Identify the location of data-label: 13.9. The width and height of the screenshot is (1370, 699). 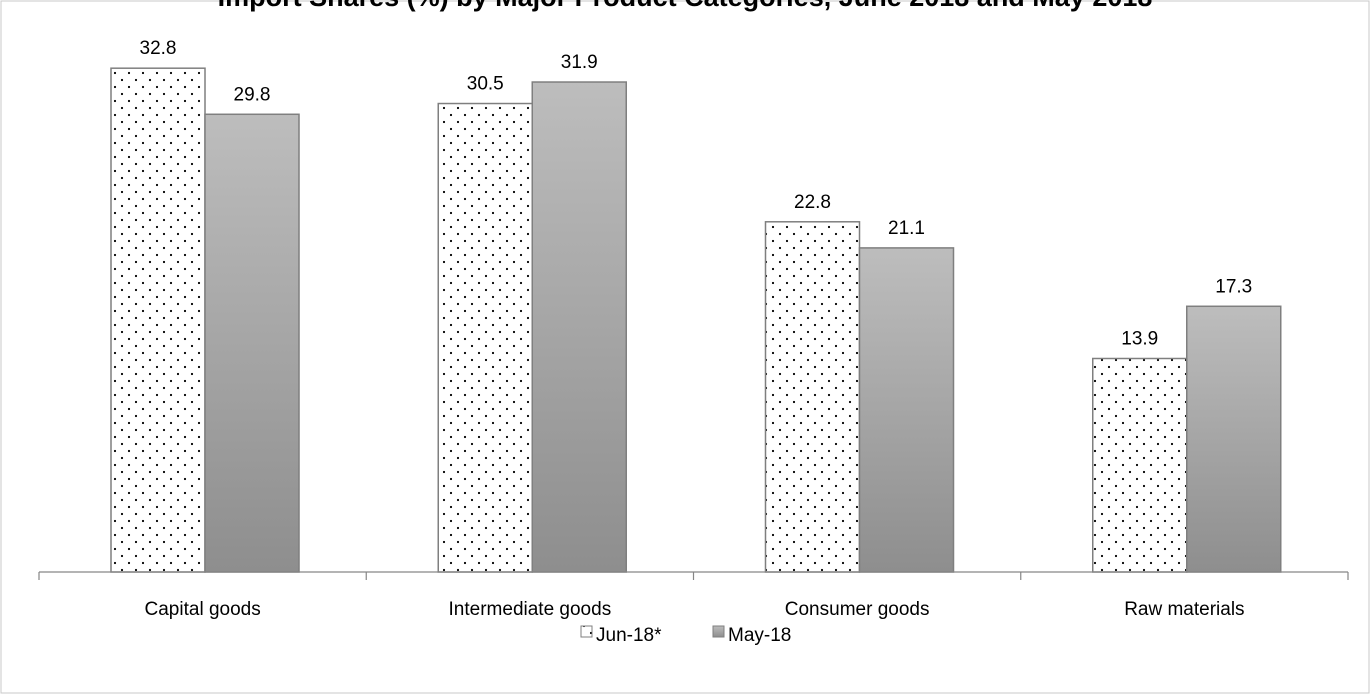
(1139, 338).